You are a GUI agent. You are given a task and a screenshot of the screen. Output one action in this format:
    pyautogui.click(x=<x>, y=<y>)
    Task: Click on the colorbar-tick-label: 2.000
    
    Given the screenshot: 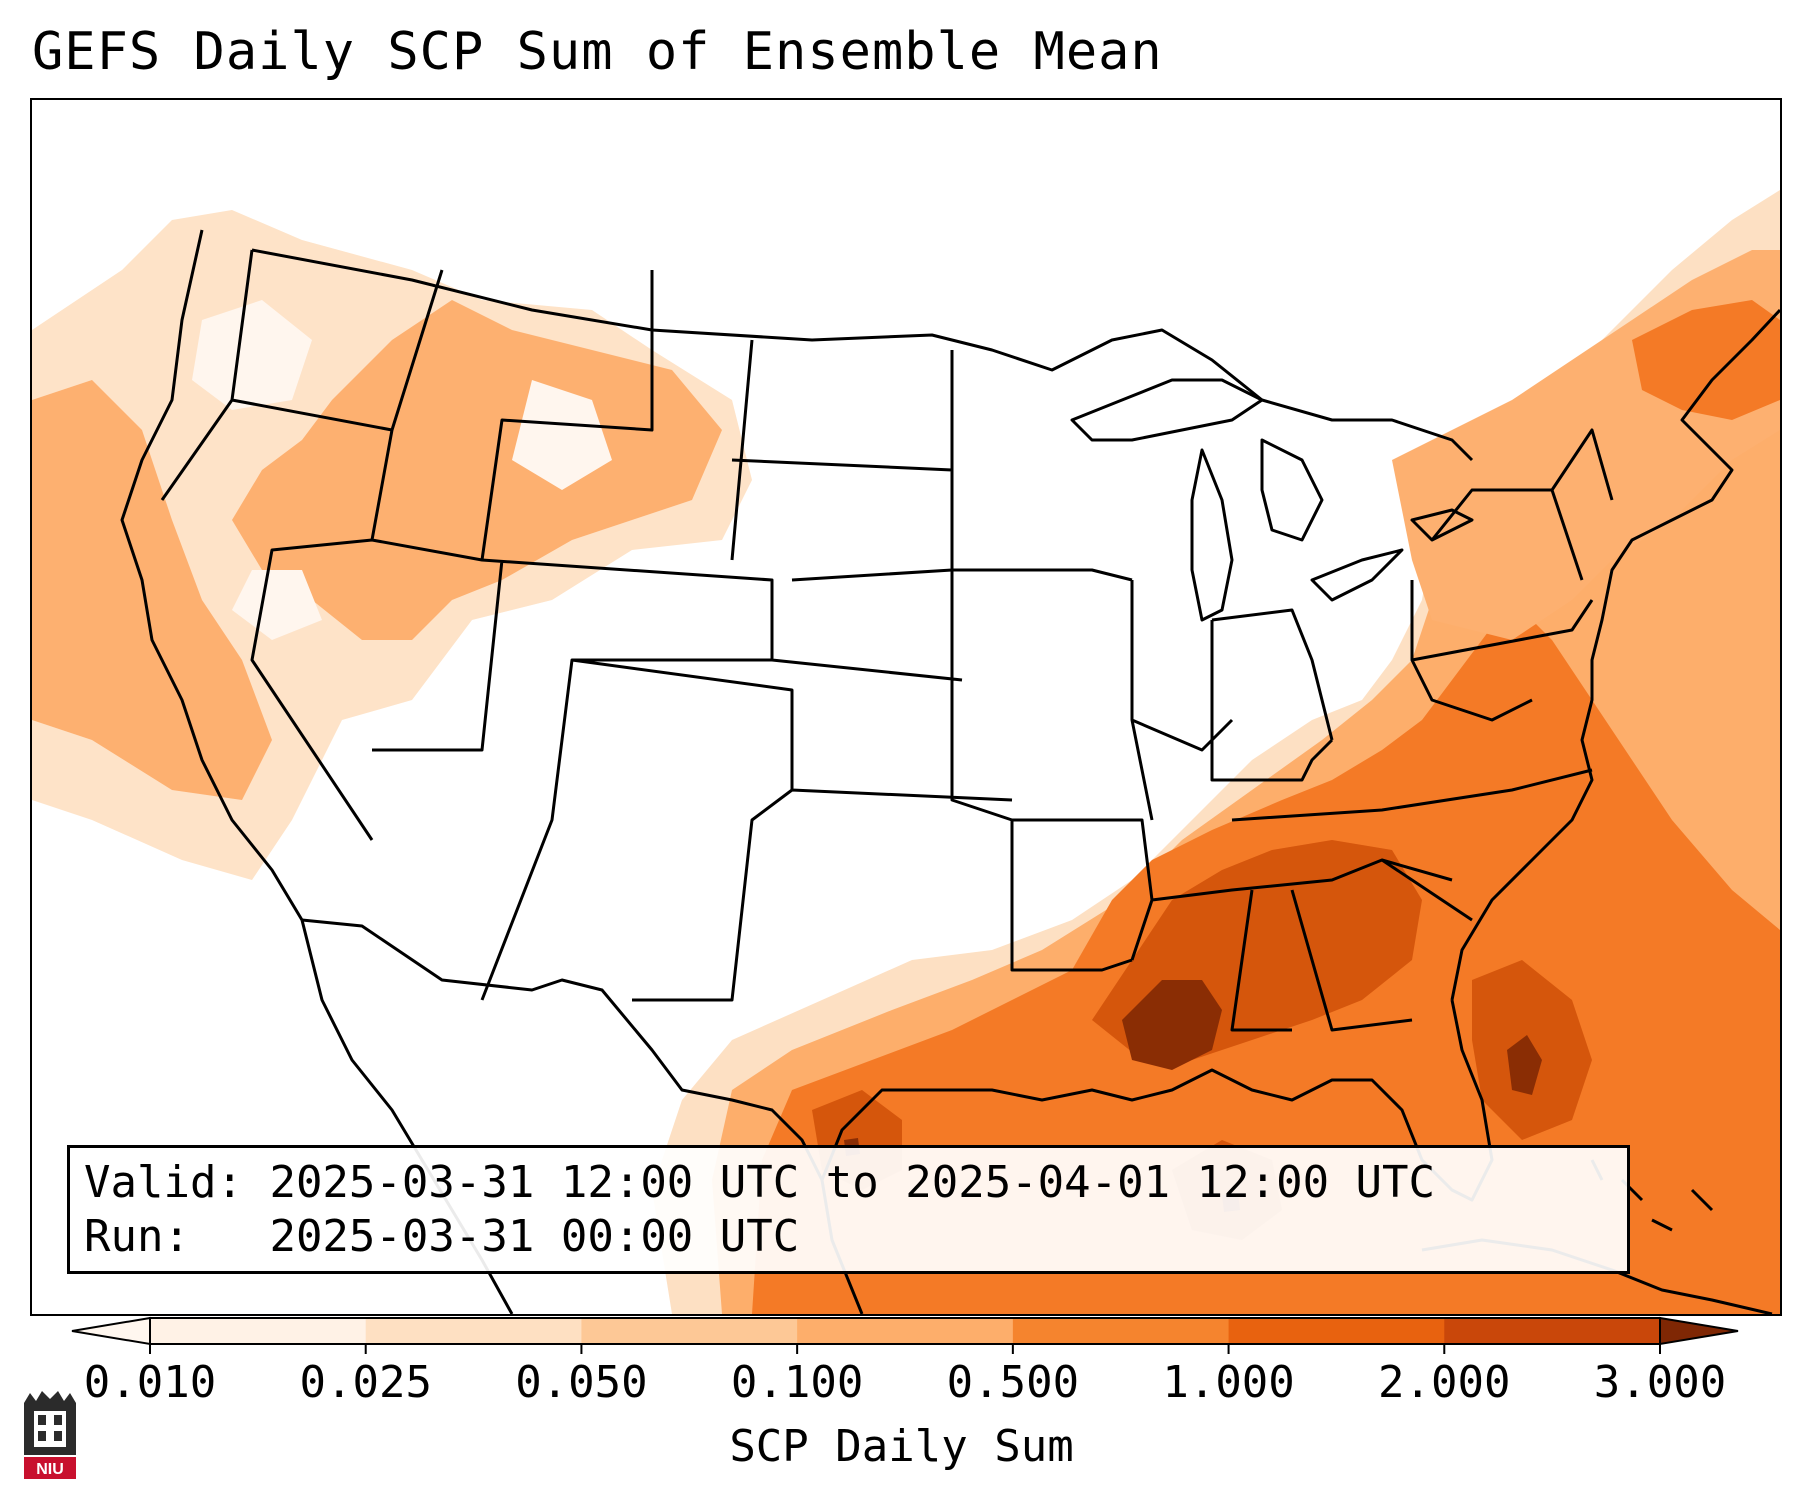 What is the action you would take?
    pyautogui.click(x=1444, y=1382)
    